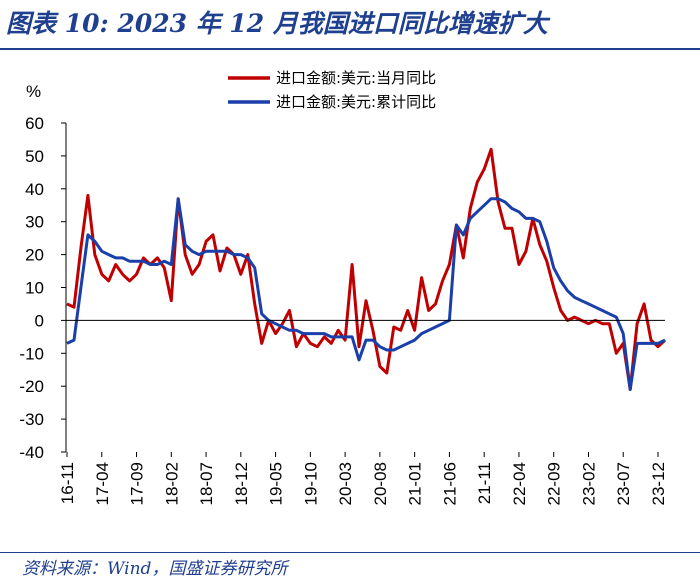 The height and width of the screenshot is (588, 700). Describe the element at coordinates (356, 78) in the screenshot. I see `legend-label-monthly-yoy: 进口金额:美元:当月同比` at that location.